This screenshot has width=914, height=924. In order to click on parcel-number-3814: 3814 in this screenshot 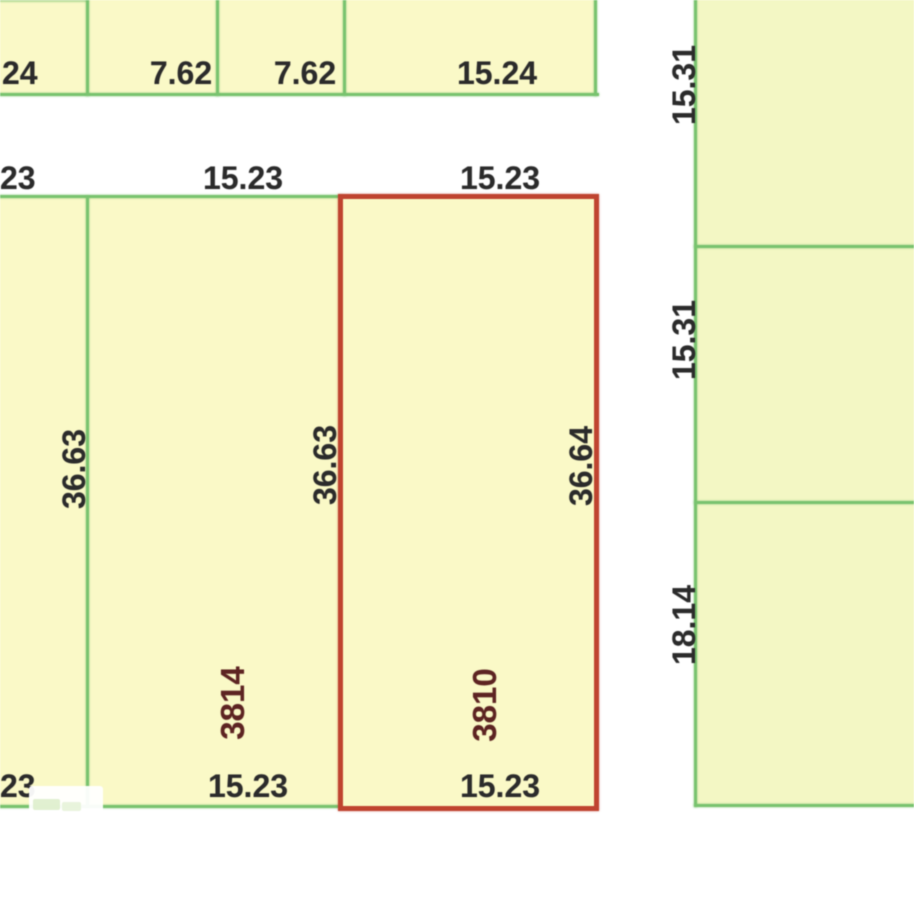, I will do `click(232, 703)`.